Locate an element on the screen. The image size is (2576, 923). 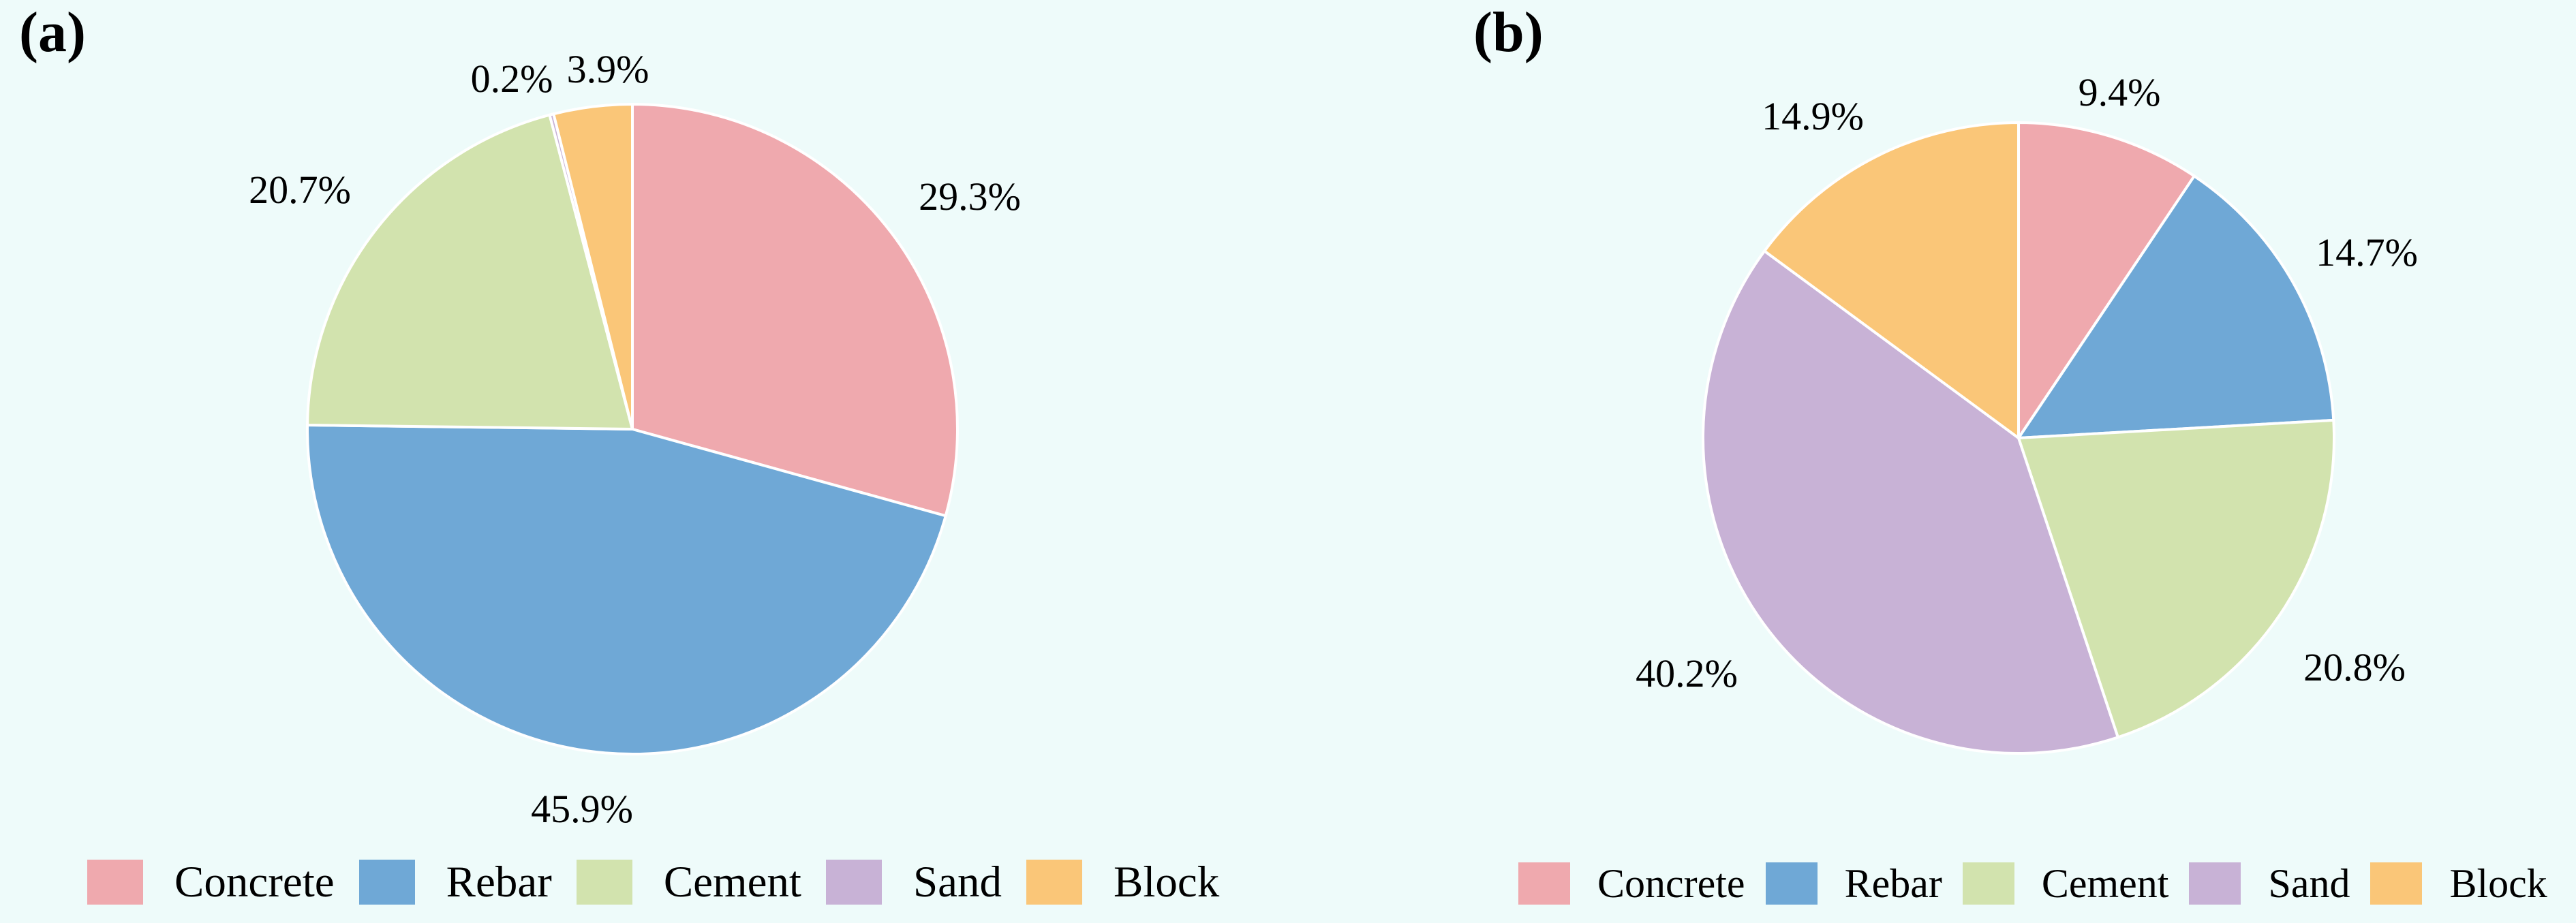
pct-label-sand: 40.2% is located at coordinates (1687, 673).